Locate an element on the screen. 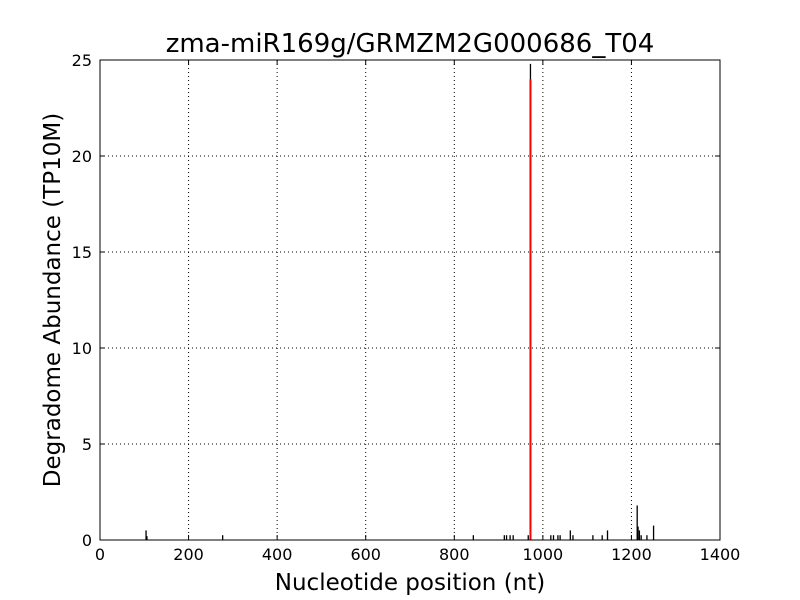  x-tick-label: 1000 is located at coordinates (542, 554).